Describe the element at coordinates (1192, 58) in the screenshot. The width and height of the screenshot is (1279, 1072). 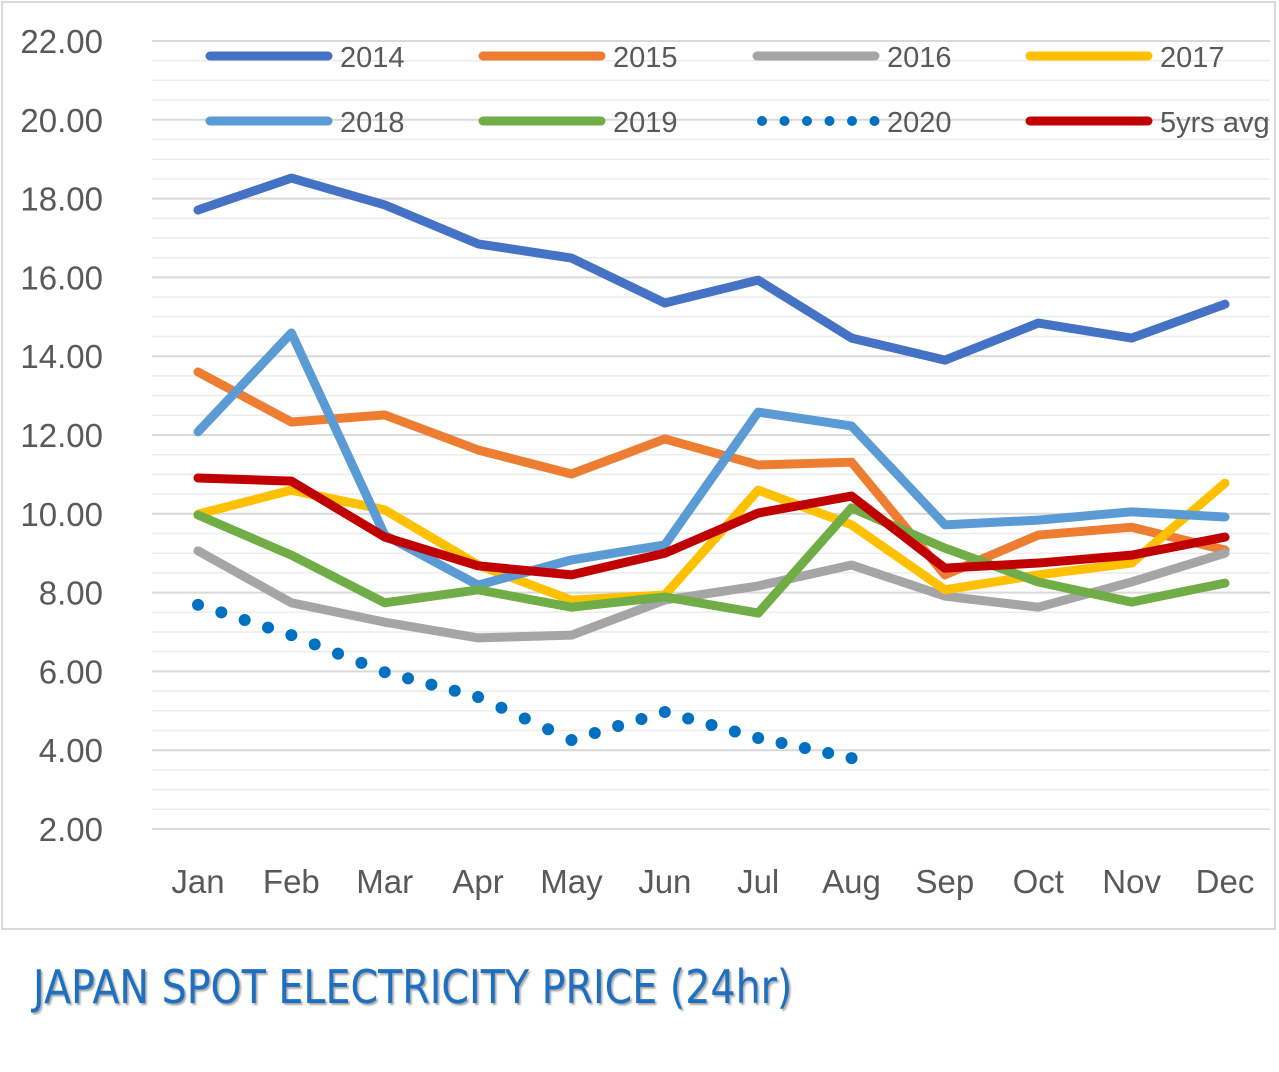
I see `legend-label: 2017` at that location.